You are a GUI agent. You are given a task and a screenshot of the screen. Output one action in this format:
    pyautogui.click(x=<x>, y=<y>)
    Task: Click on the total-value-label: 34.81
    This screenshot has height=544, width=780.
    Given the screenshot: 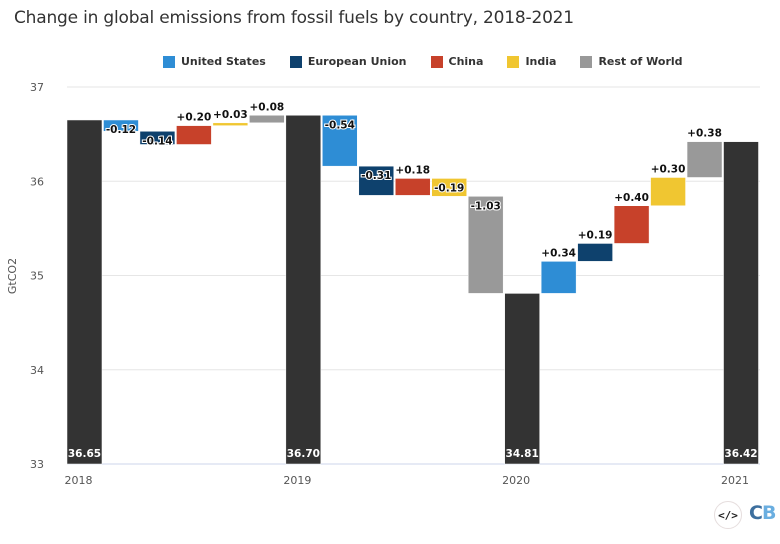 What is the action you would take?
    pyautogui.click(x=522, y=454)
    